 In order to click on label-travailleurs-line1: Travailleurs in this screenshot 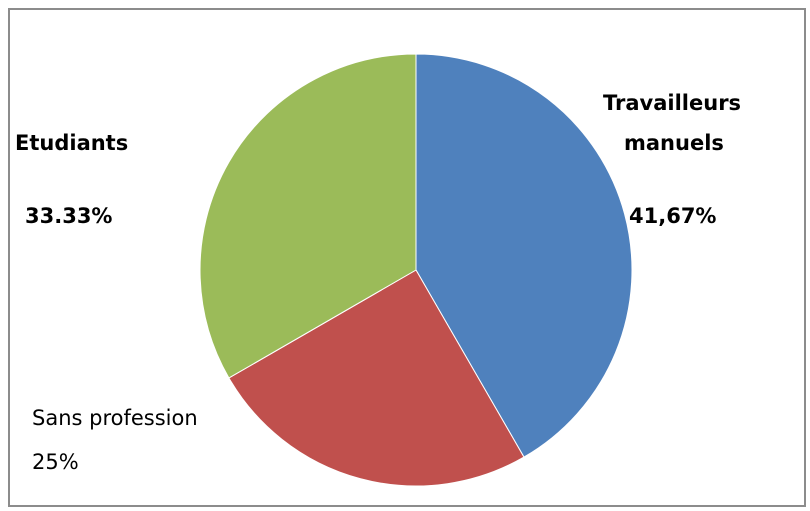, I will do `click(672, 103)`.